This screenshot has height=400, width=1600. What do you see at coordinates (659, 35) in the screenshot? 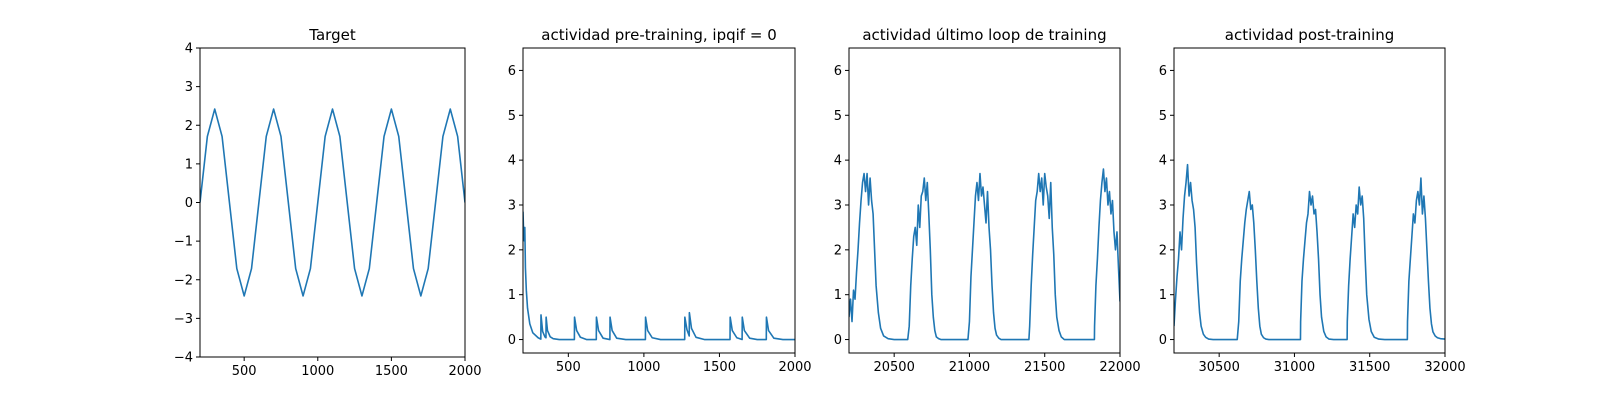
I see `subplot-title: actividad pre-training, ipqif = 0` at bounding box center [659, 35].